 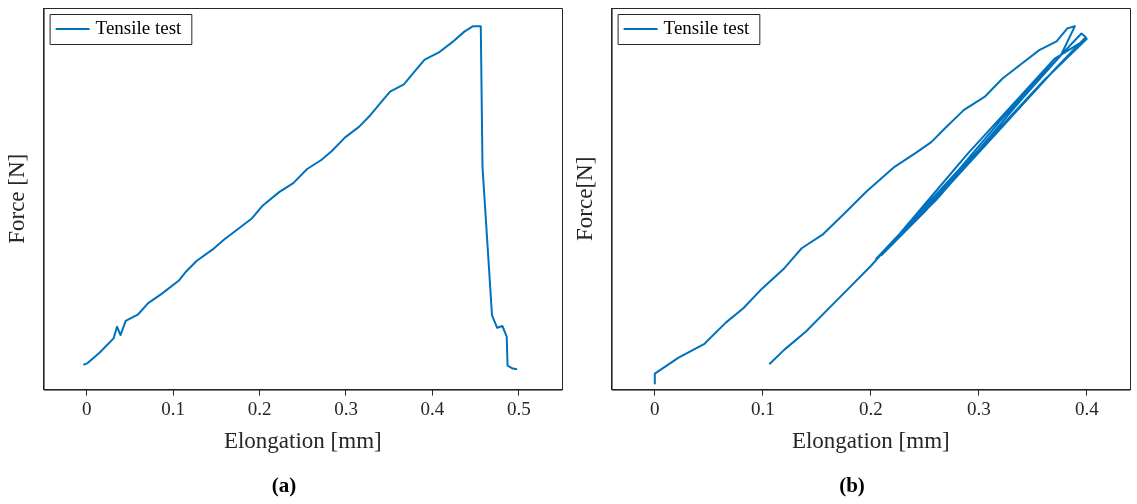 I want to click on y-axis-title: Force [N], so click(x=16, y=198).